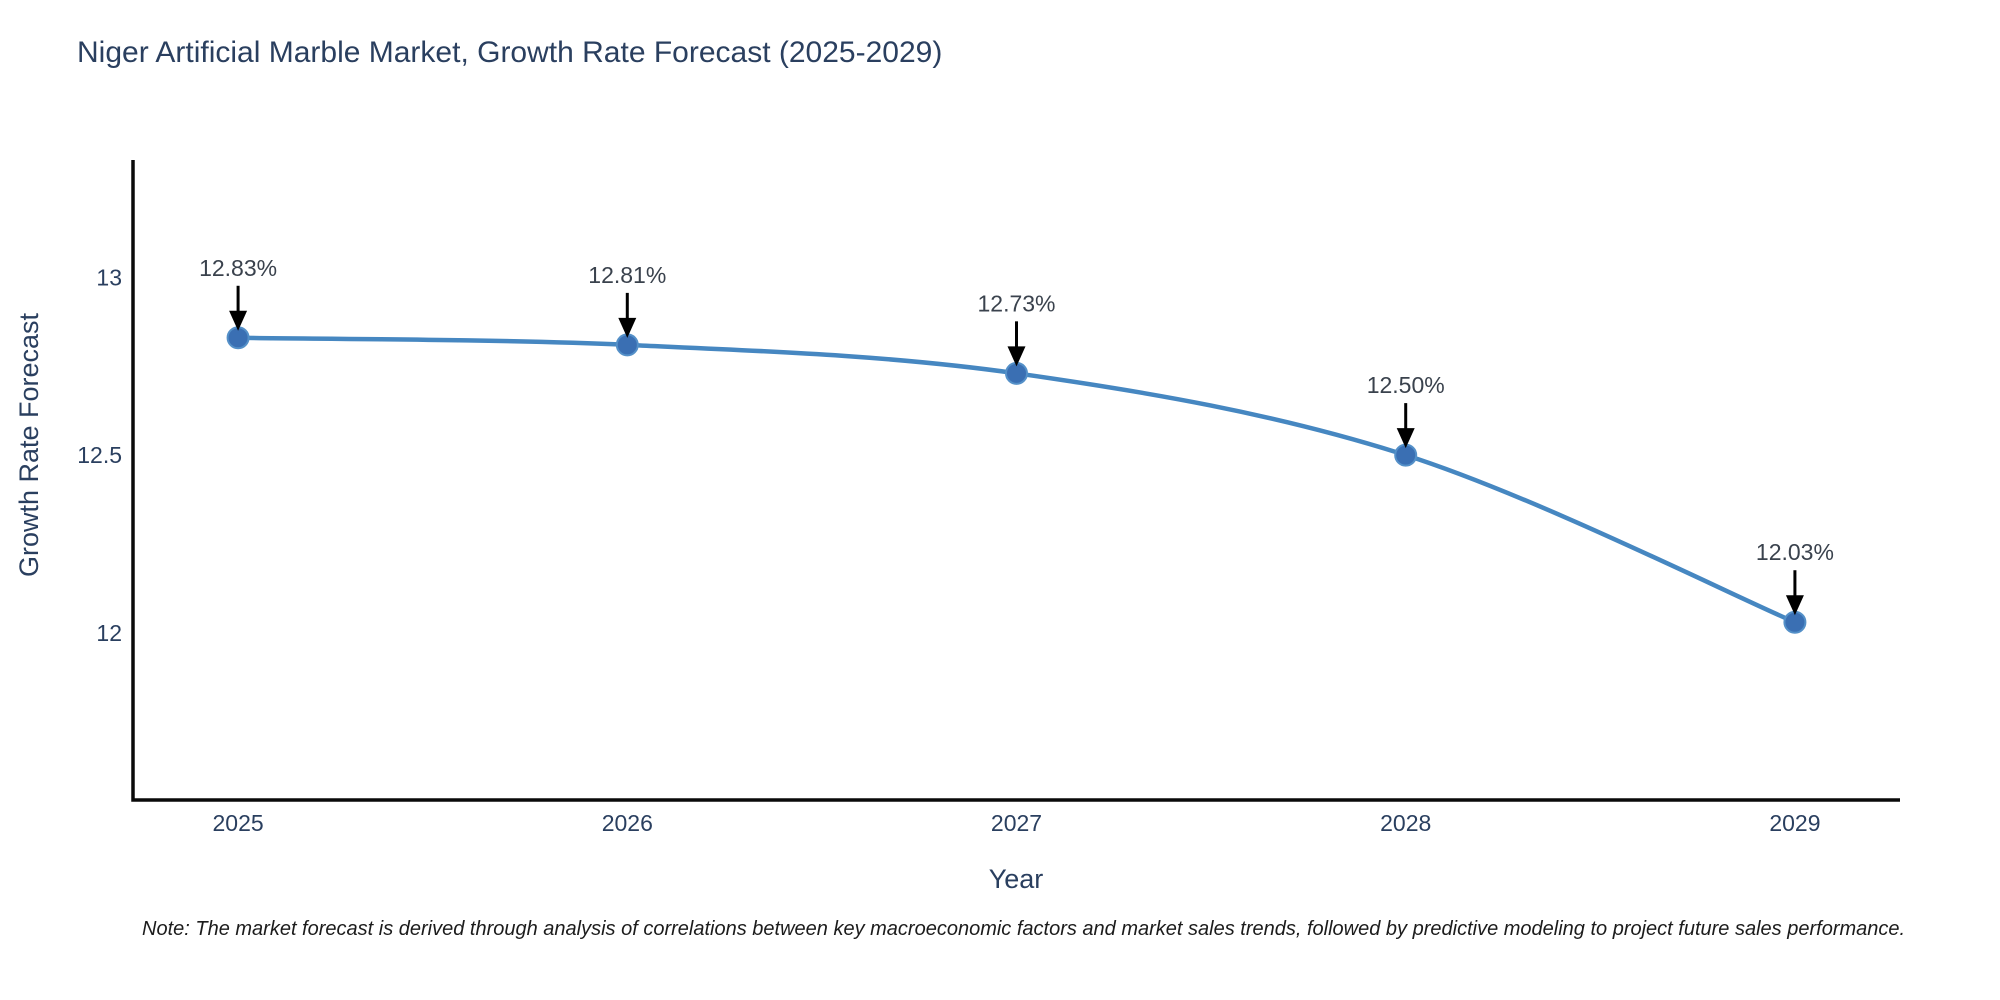 The width and height of the screenshot is (2000, 1000). I want to click on x-tick-label: 2026, so click(627, 823).